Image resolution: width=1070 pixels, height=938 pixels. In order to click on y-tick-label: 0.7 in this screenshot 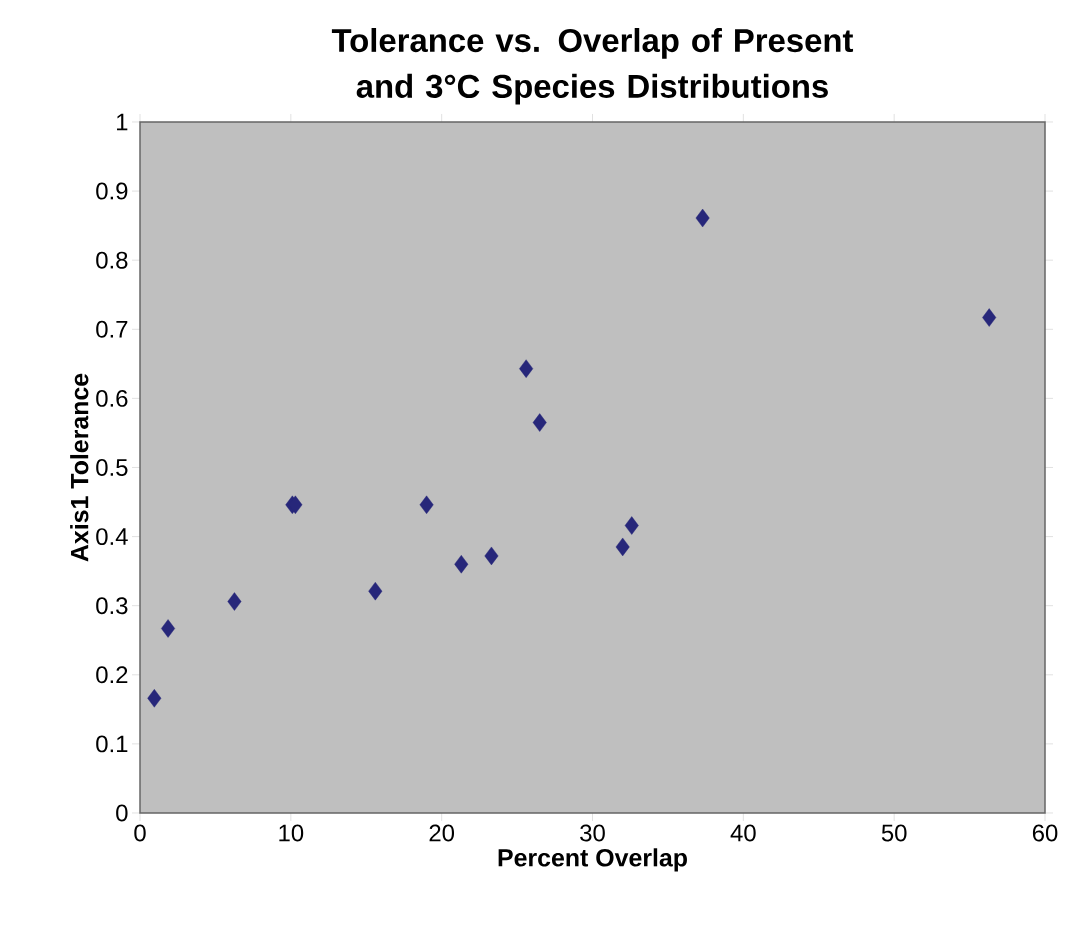, I will do `click(112, 329)`.